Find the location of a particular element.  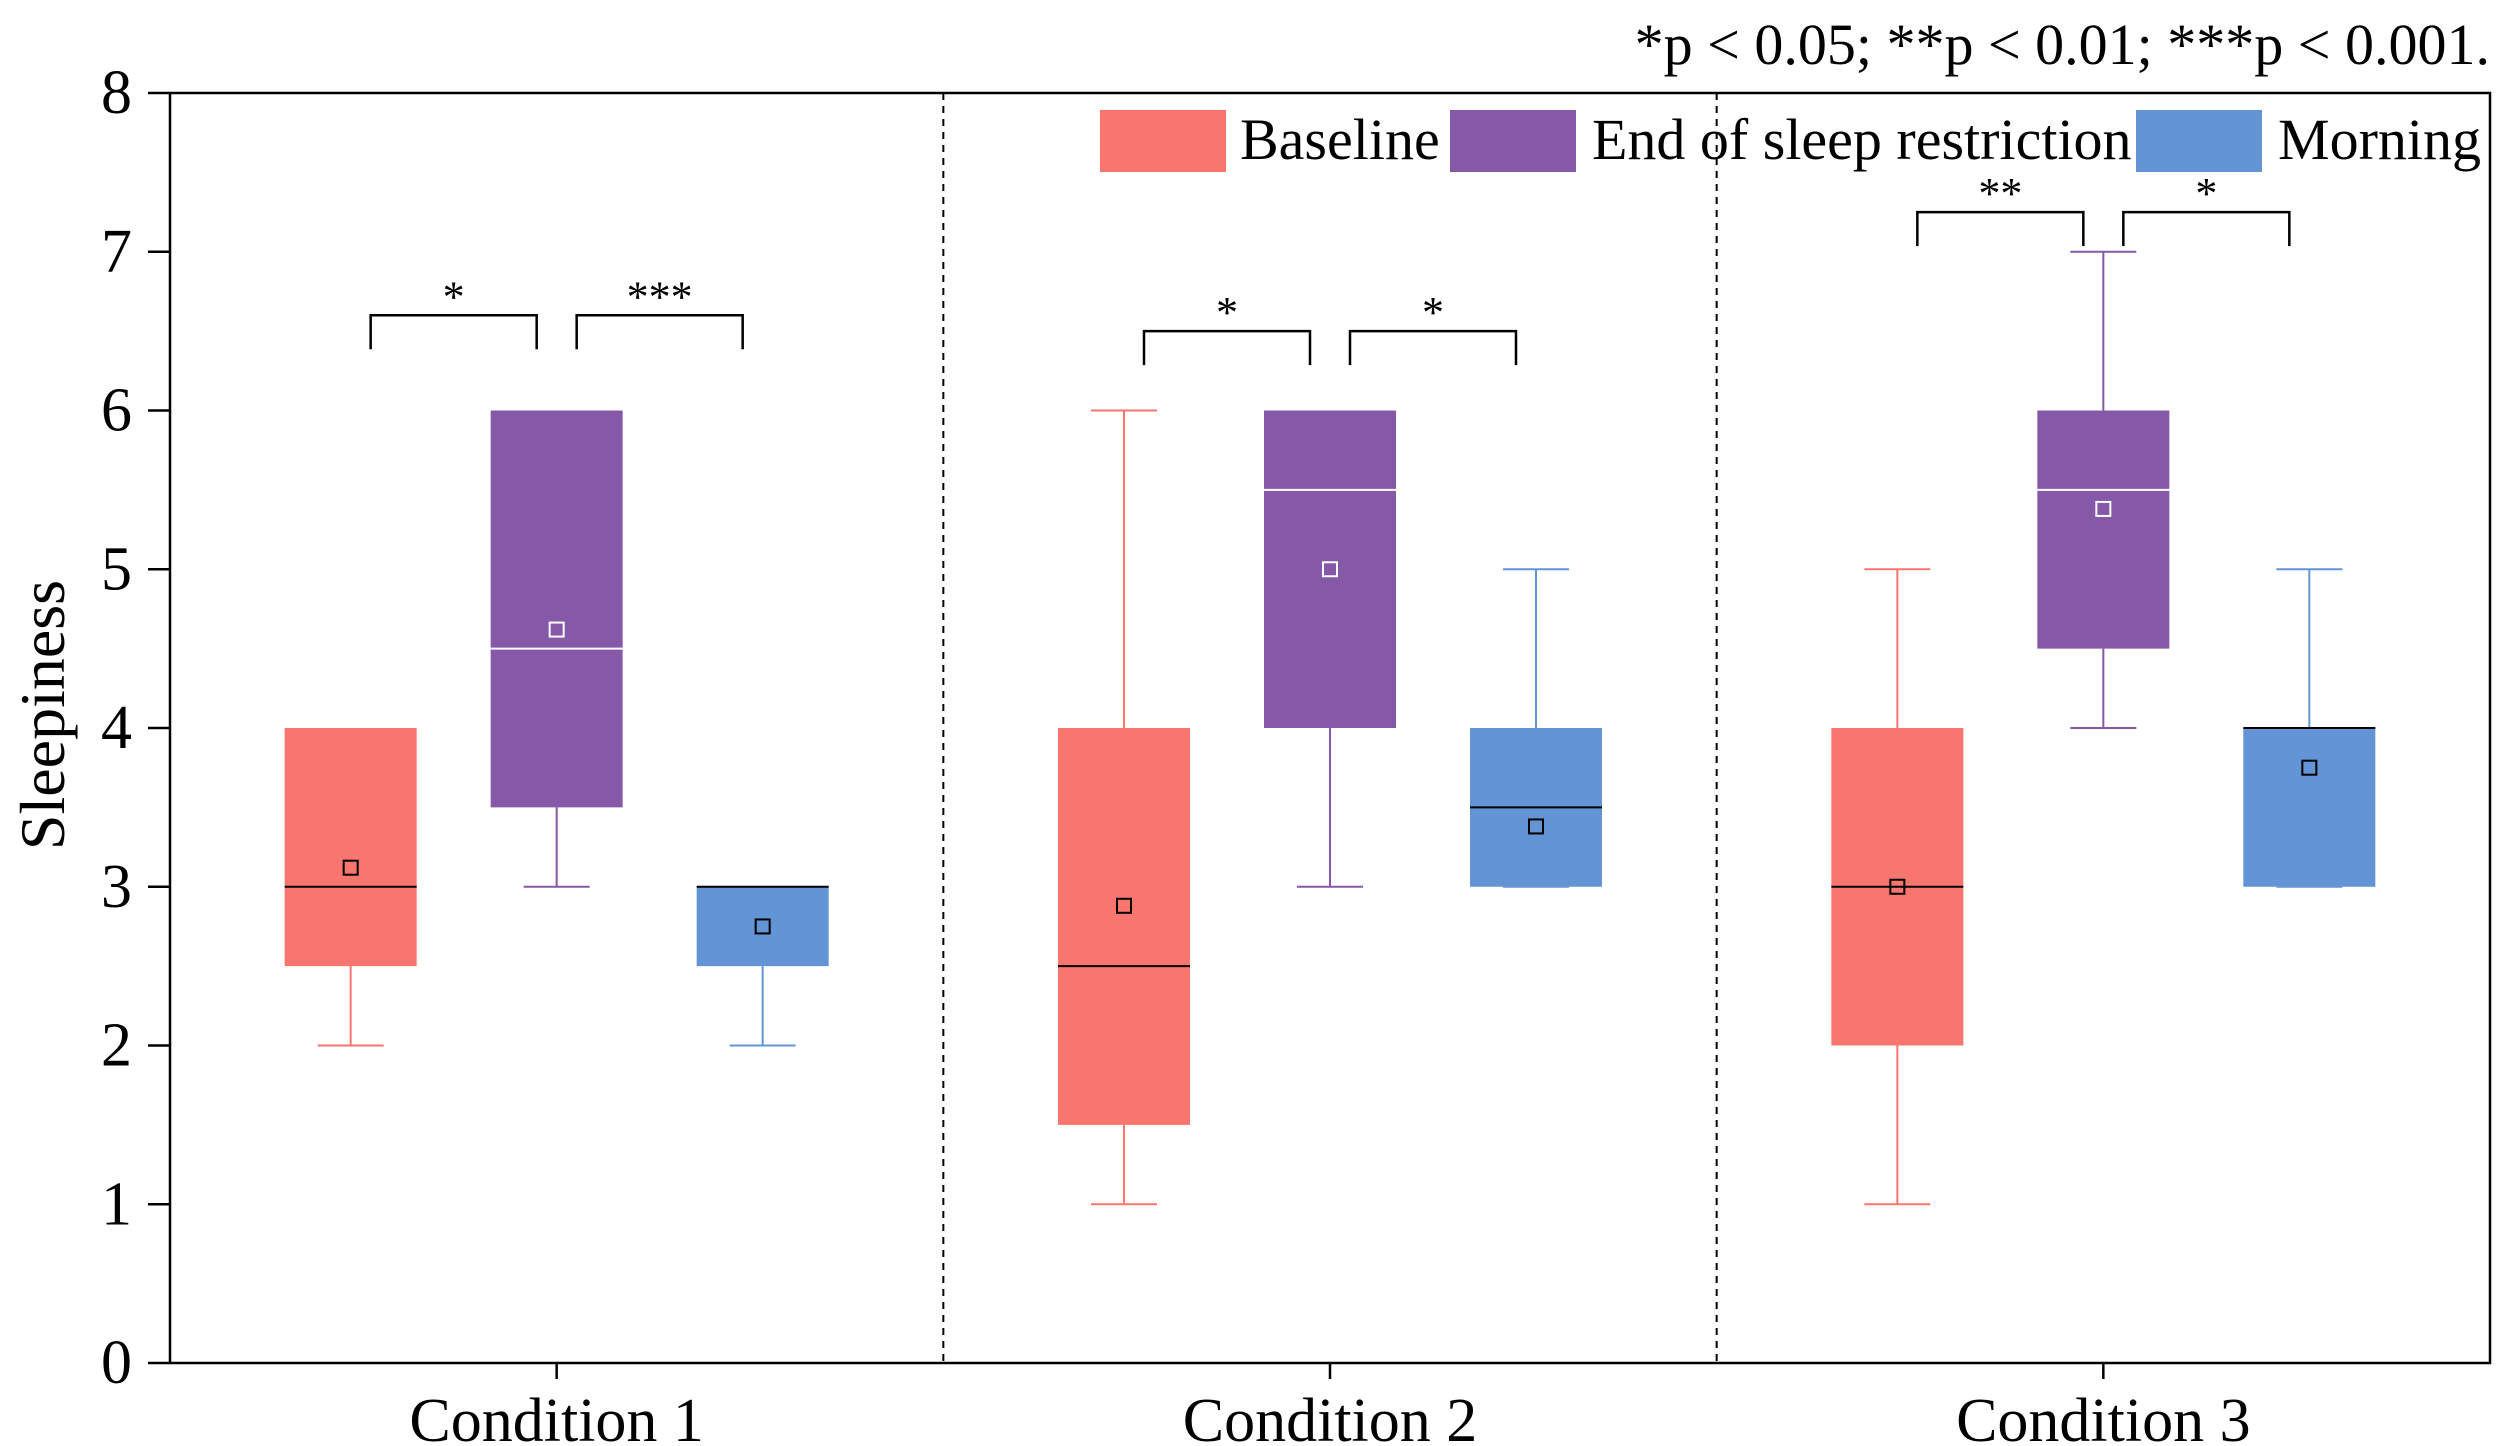

significance-brackets: * *** * *** * is located at coordinates (1330, 267).